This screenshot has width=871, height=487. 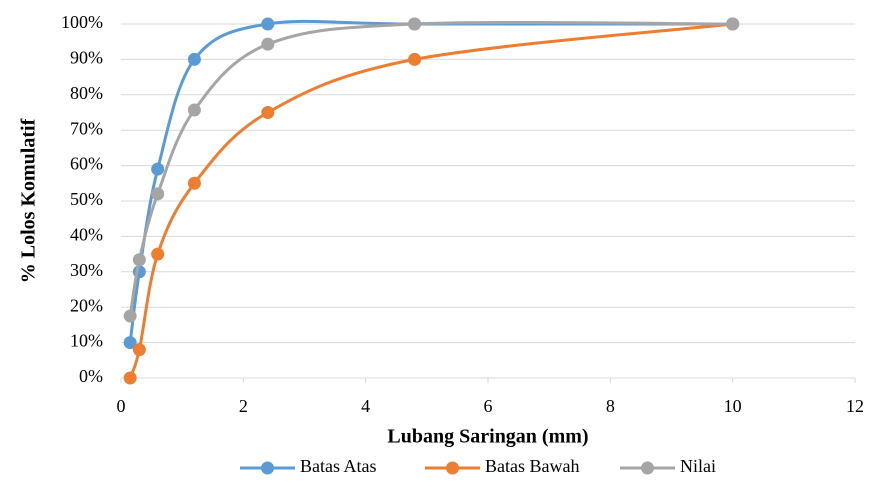 I want to click on y-tick-label: 60%, so click(x=86, y=164).